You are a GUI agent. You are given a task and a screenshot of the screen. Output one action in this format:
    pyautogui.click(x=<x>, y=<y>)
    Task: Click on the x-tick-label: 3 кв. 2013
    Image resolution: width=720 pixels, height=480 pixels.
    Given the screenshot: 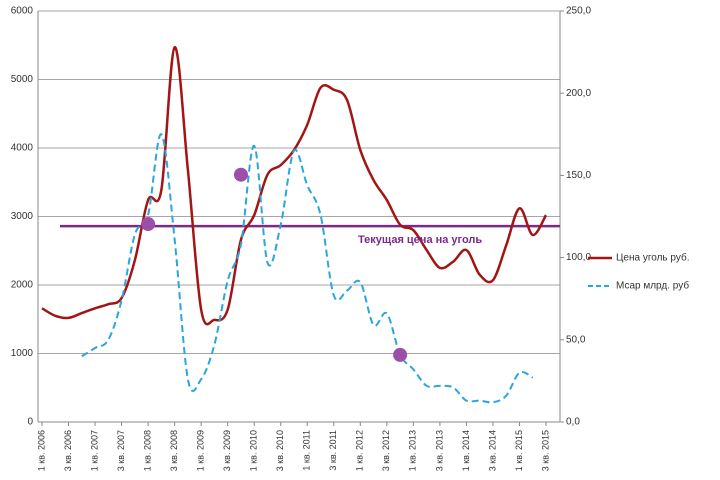 What is the action you would take?
    pyautogui.click(x=439, y=450)
    